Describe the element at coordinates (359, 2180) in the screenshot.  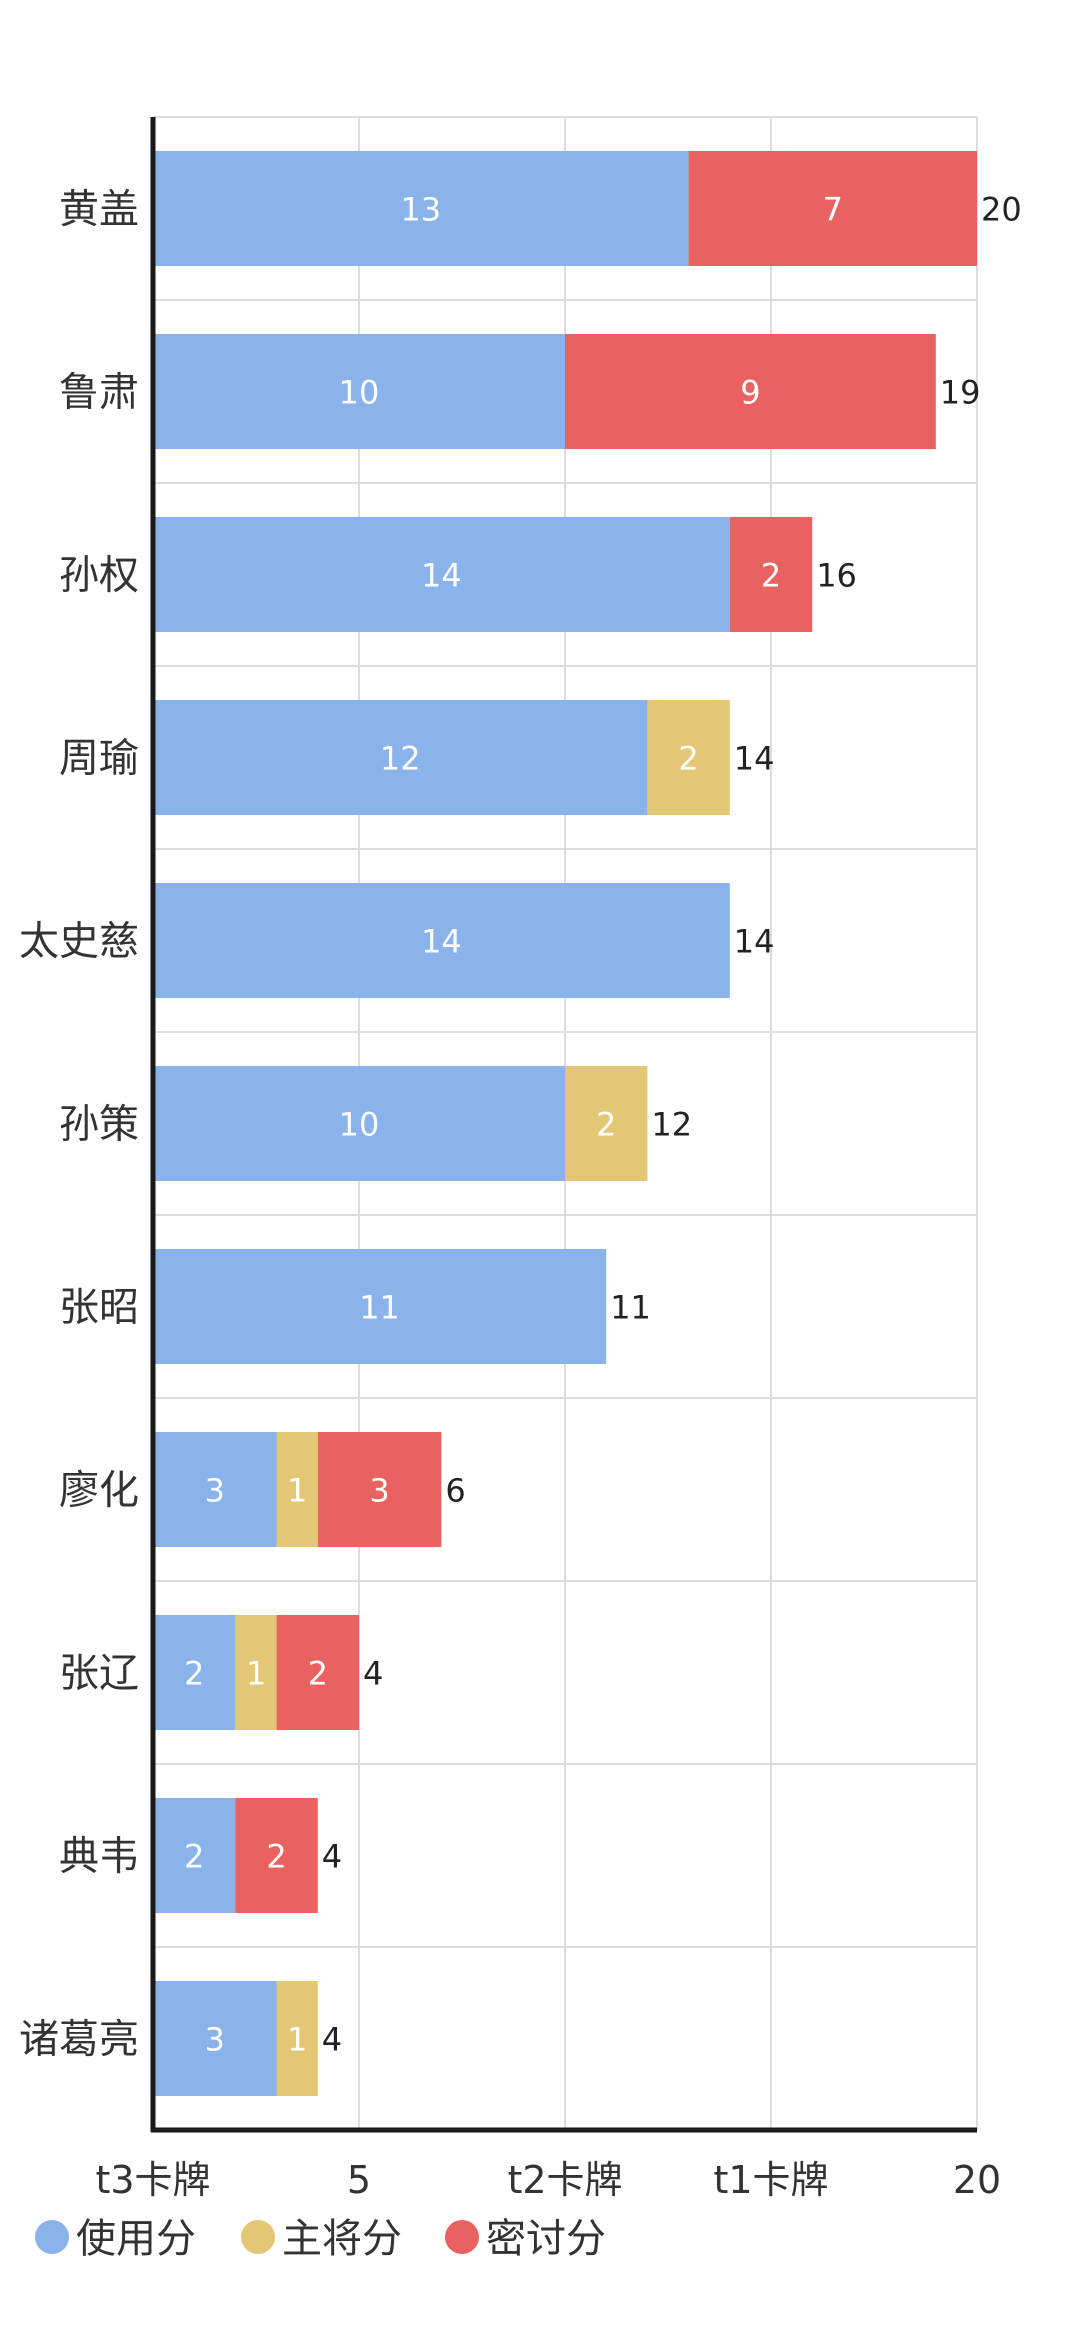
I see `x-tick-label: 5` at that location.